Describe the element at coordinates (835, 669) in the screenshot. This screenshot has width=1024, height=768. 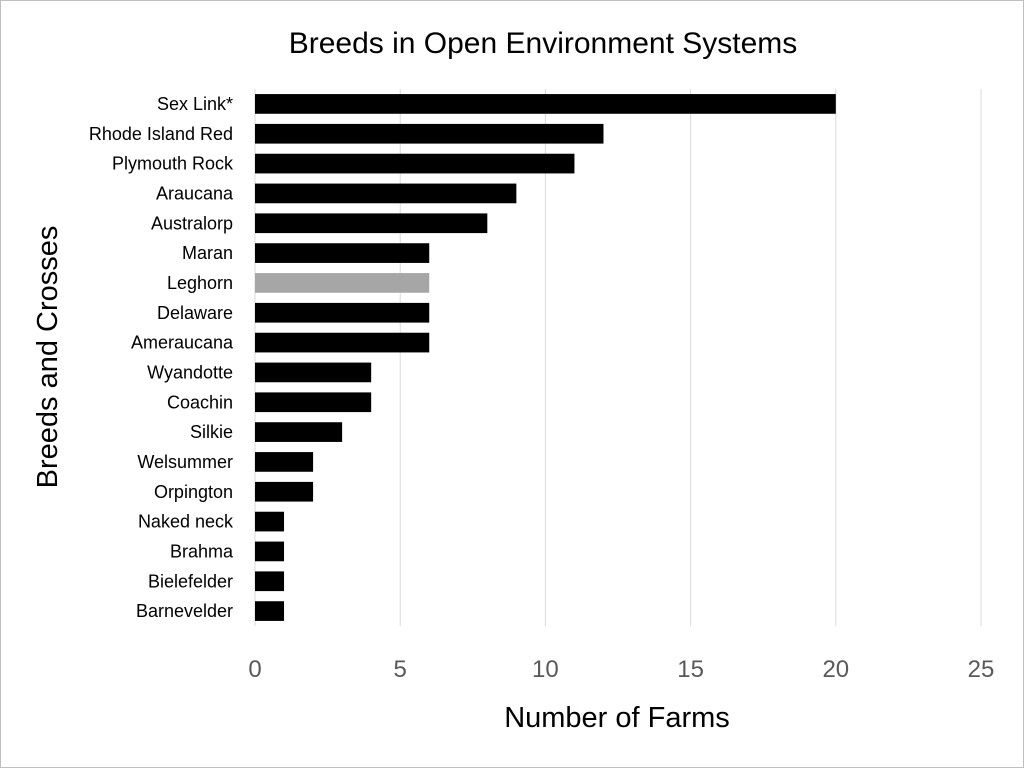
I see `x-tick-label: 20` at that location.